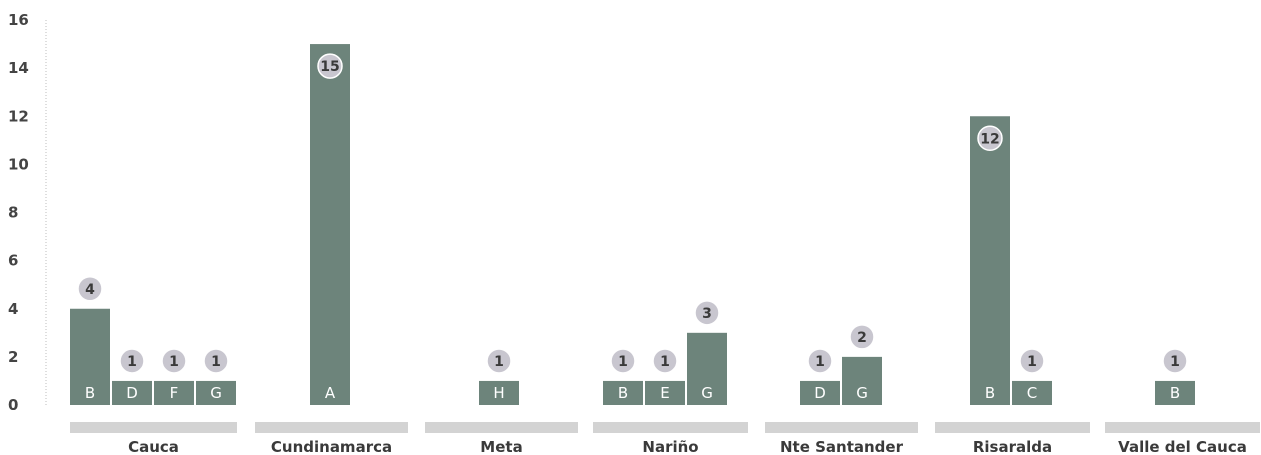 The width and height of the screenshot is (1261, 455). What do you see at coordinates (13, 405) in the screenshot?
I see `y-tick-label: 0` at bounding box center [13, 405].